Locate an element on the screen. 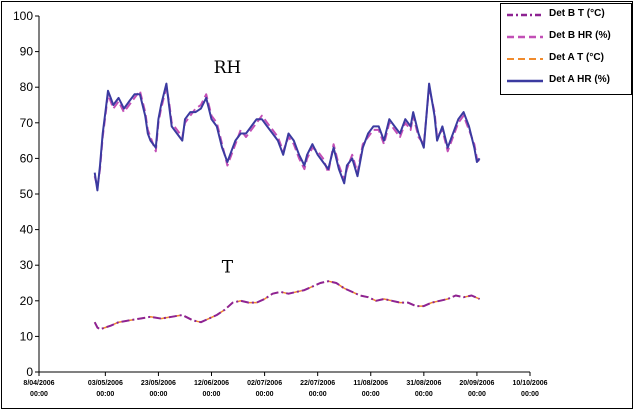  x-tick-label: 10/10/2006 is located at coordinates (529, 383).